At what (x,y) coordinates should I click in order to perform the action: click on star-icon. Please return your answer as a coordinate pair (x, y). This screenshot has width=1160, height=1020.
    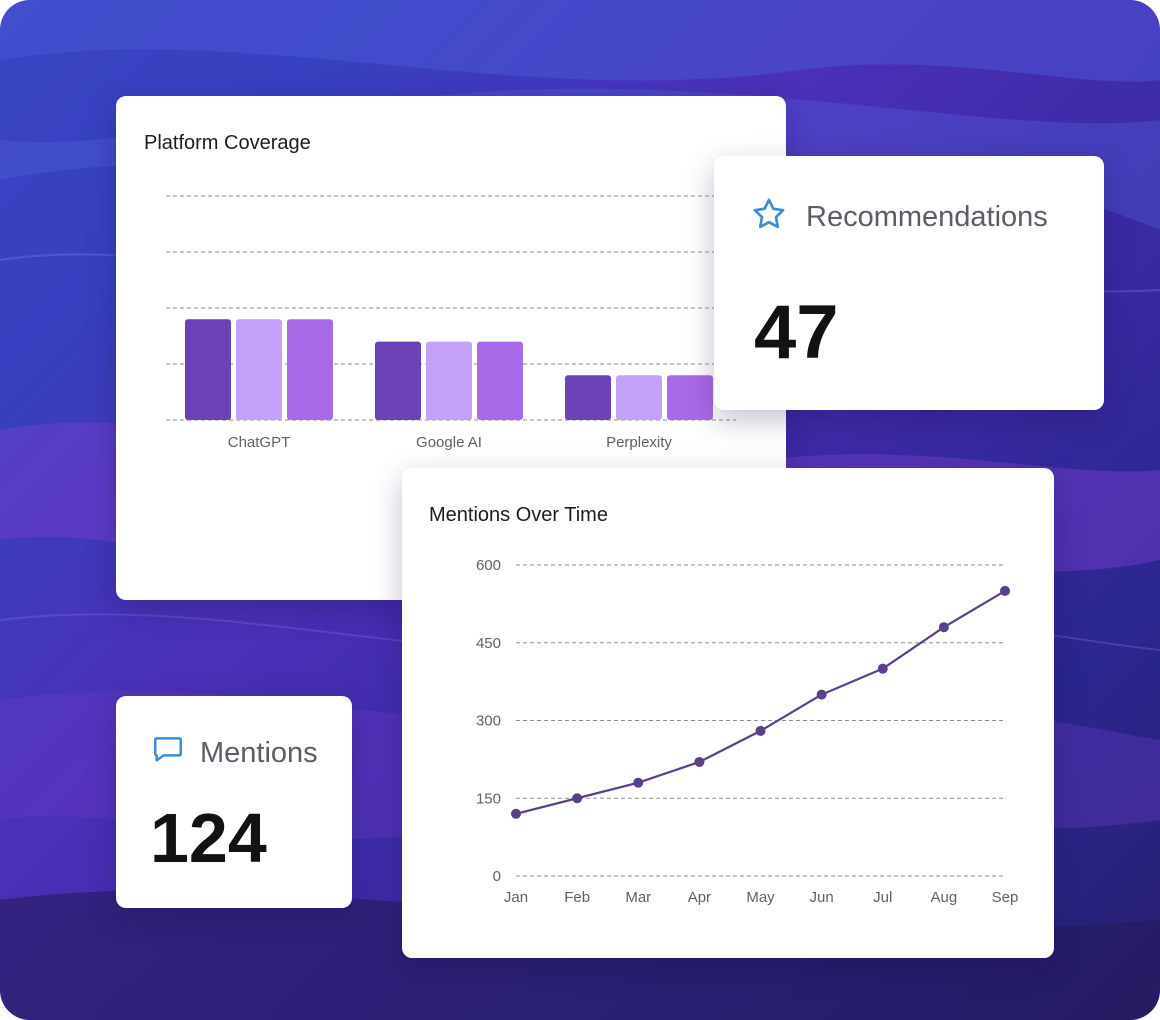
    Looking at the image, I should click on (769, 213).